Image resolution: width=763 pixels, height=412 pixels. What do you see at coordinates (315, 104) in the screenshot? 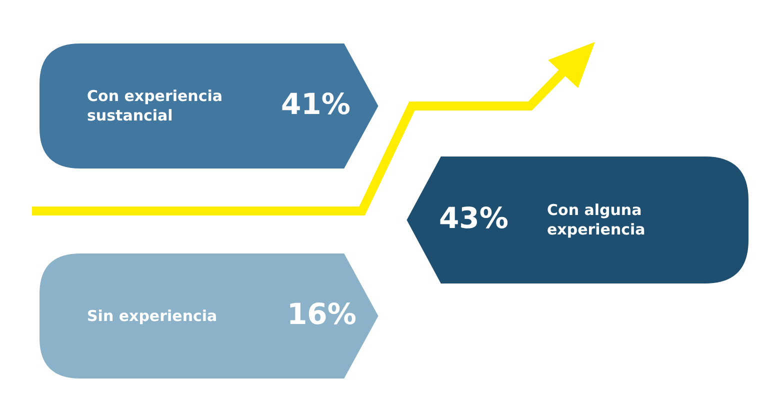
I see `data-label: 41%` at bounding box center [315, 104].